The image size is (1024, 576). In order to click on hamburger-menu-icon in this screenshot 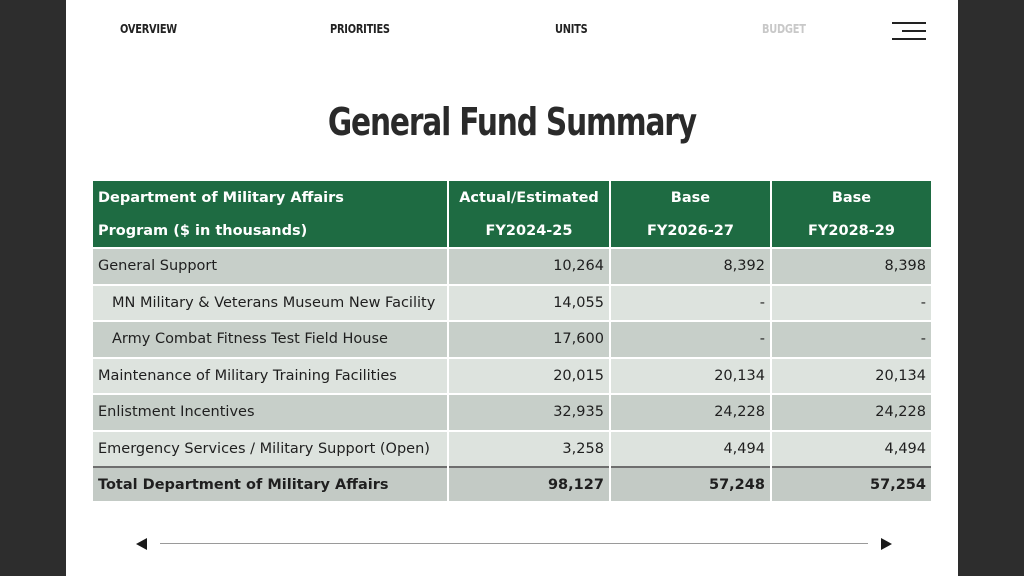, I will do `click(909, 34)`.